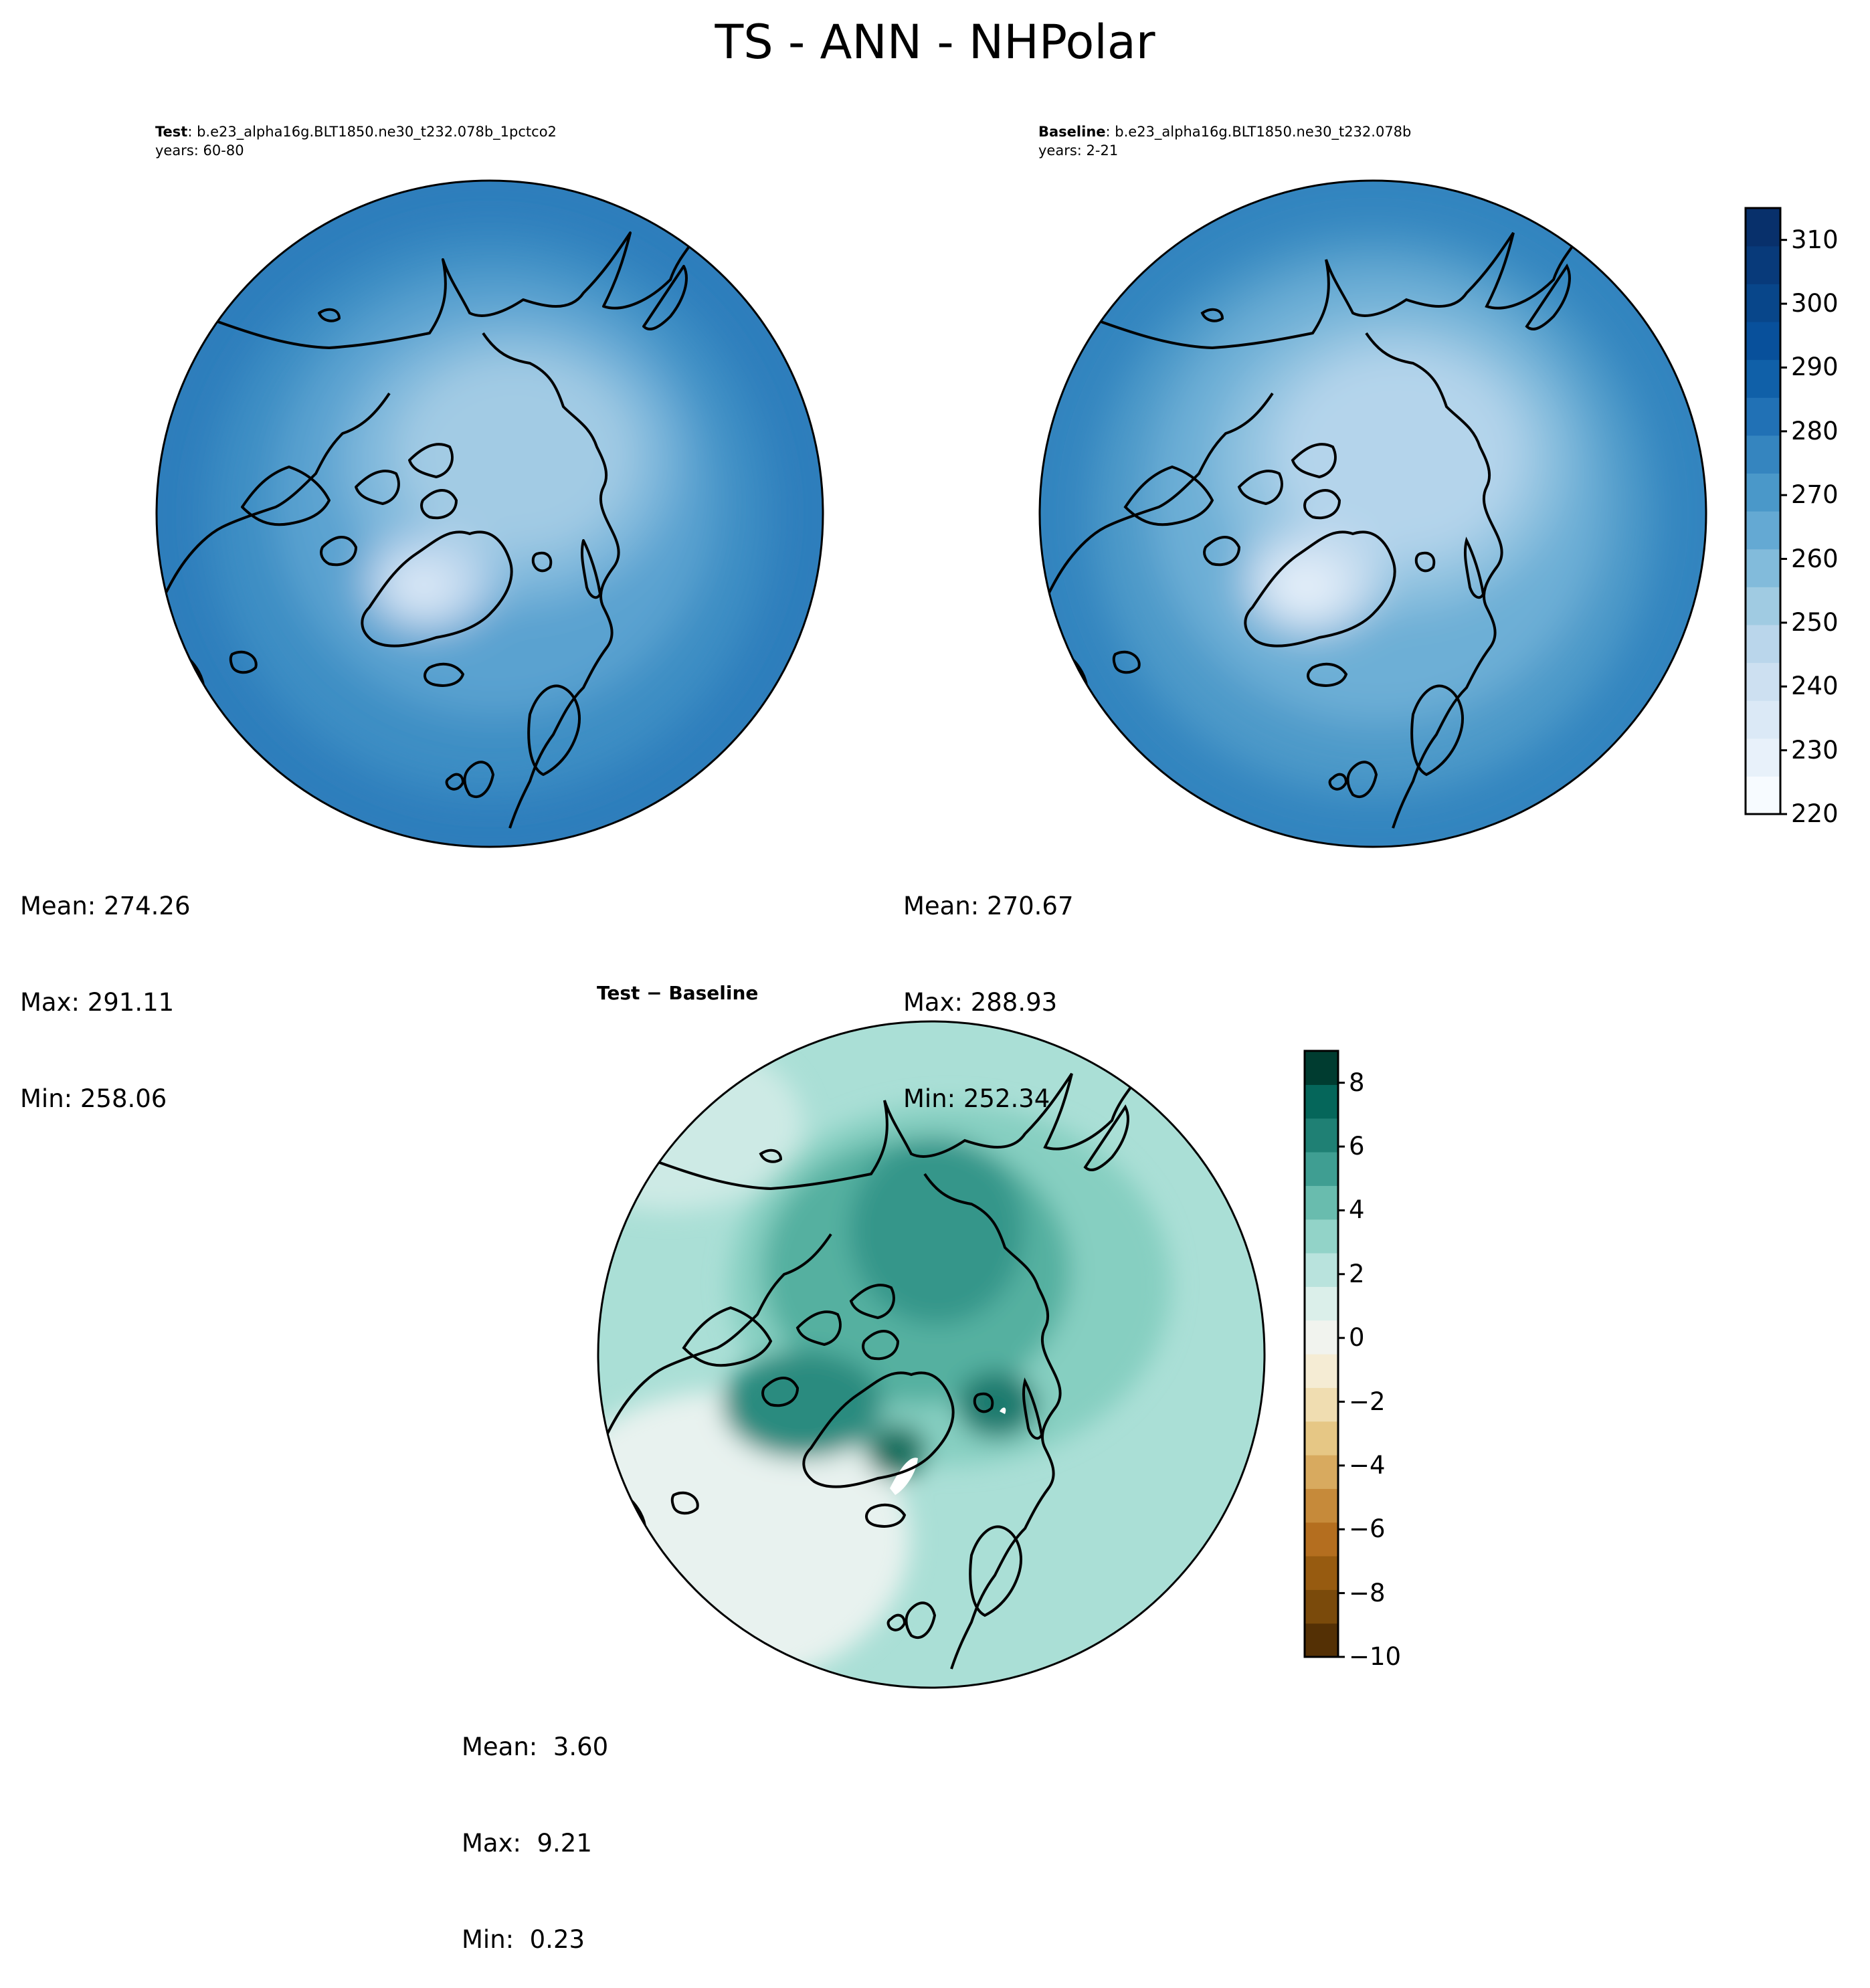  Describe the element at coordinates (1357, 1082) in the screenshot. I see `colorbar-tick-label: 8` at that location.